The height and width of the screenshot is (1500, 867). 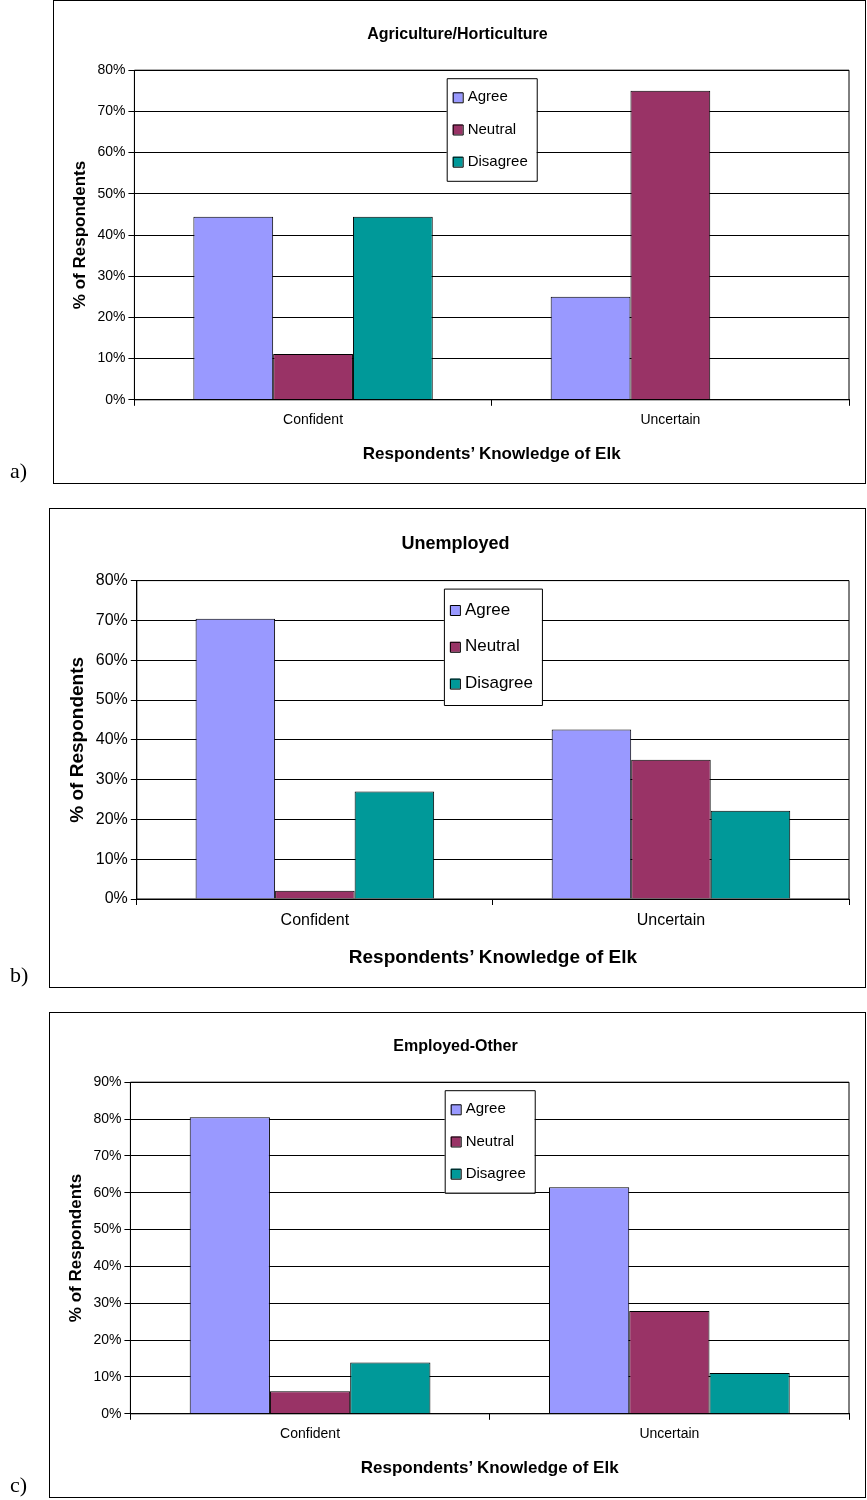 What do you see at coordinates (455, 542) in the screenshot?
I see `chart-title: Unemployed` at bounding box center [455, 542].